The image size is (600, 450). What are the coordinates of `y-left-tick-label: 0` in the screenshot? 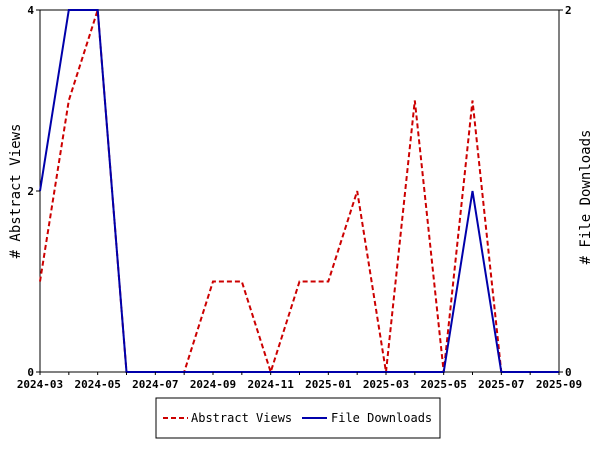 It's located at (30, 372).